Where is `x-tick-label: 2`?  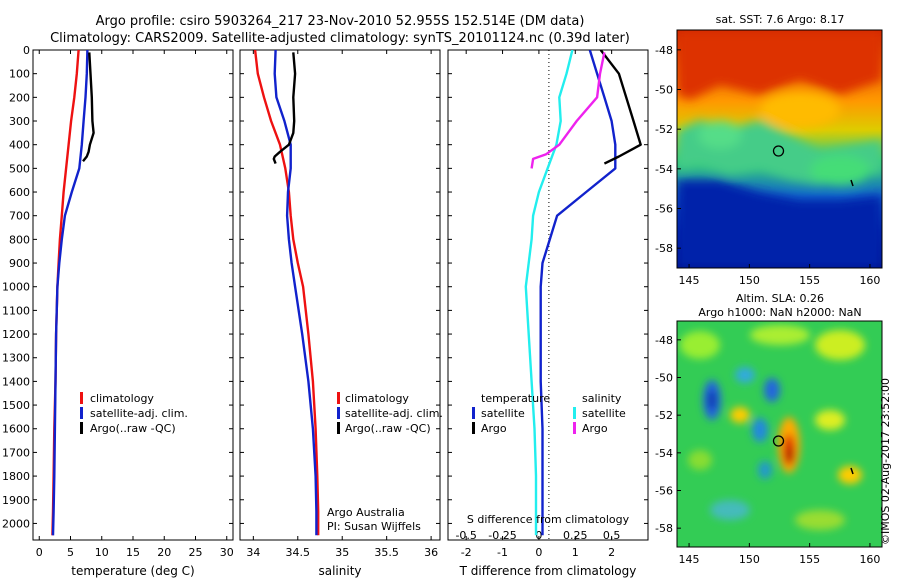
x-tick-label: 2 is located at coordinates (611, 552).